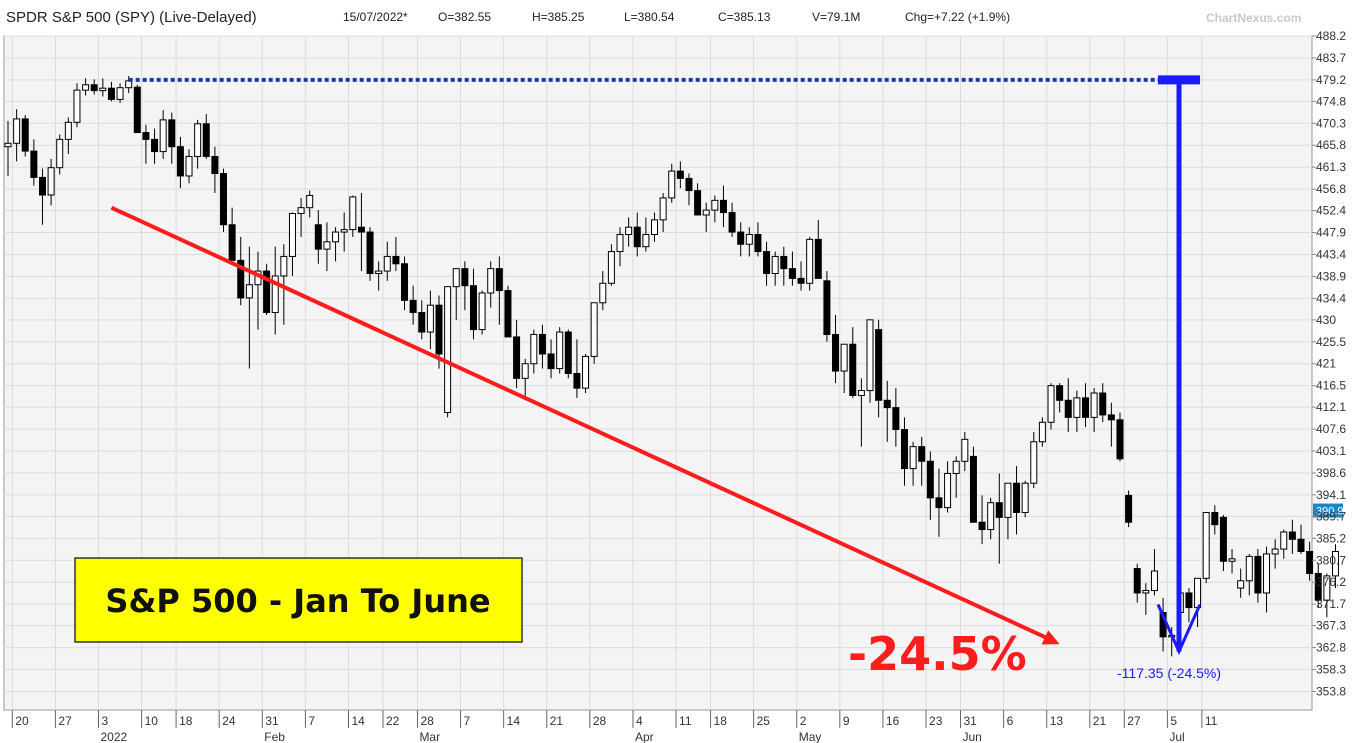  I want to click on y-tick-label: 470.3, so click(1331, 123).